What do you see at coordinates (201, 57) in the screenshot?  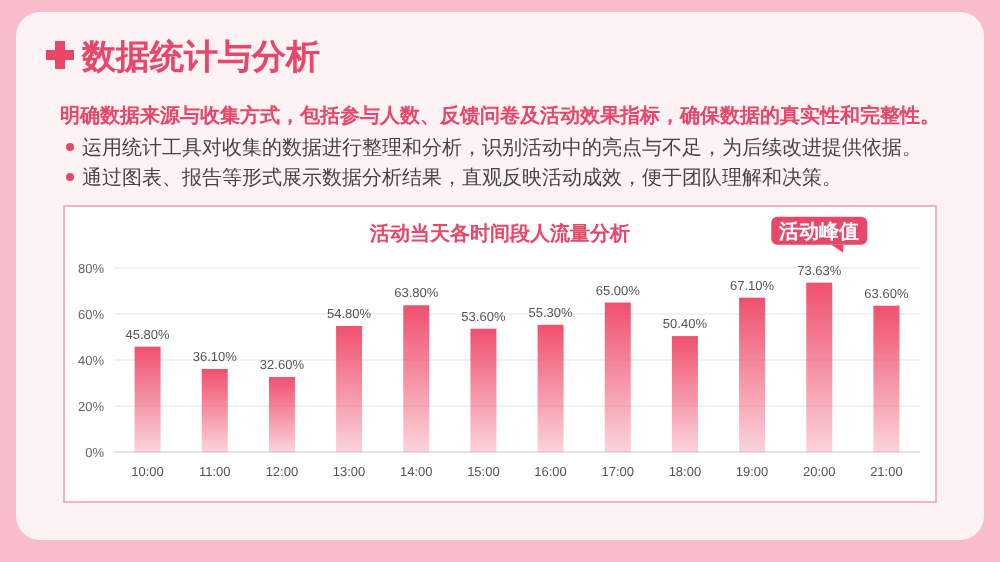 I see `heading: 数据统计与分析` at bounding box center [201, 57].